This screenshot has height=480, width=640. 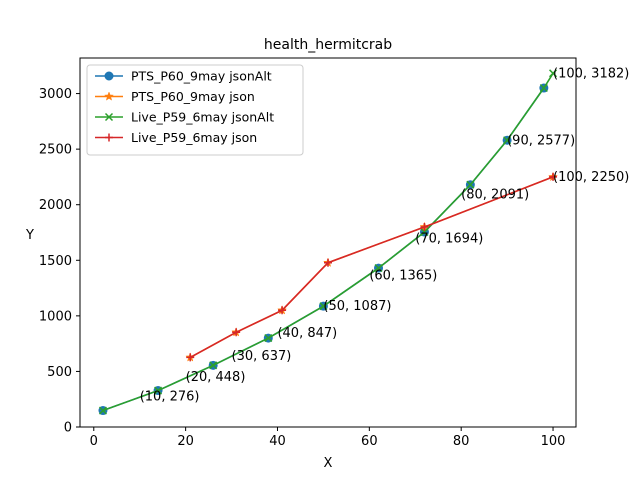 I want to click on x-tick-label: 80, so click(x=461, y=441).